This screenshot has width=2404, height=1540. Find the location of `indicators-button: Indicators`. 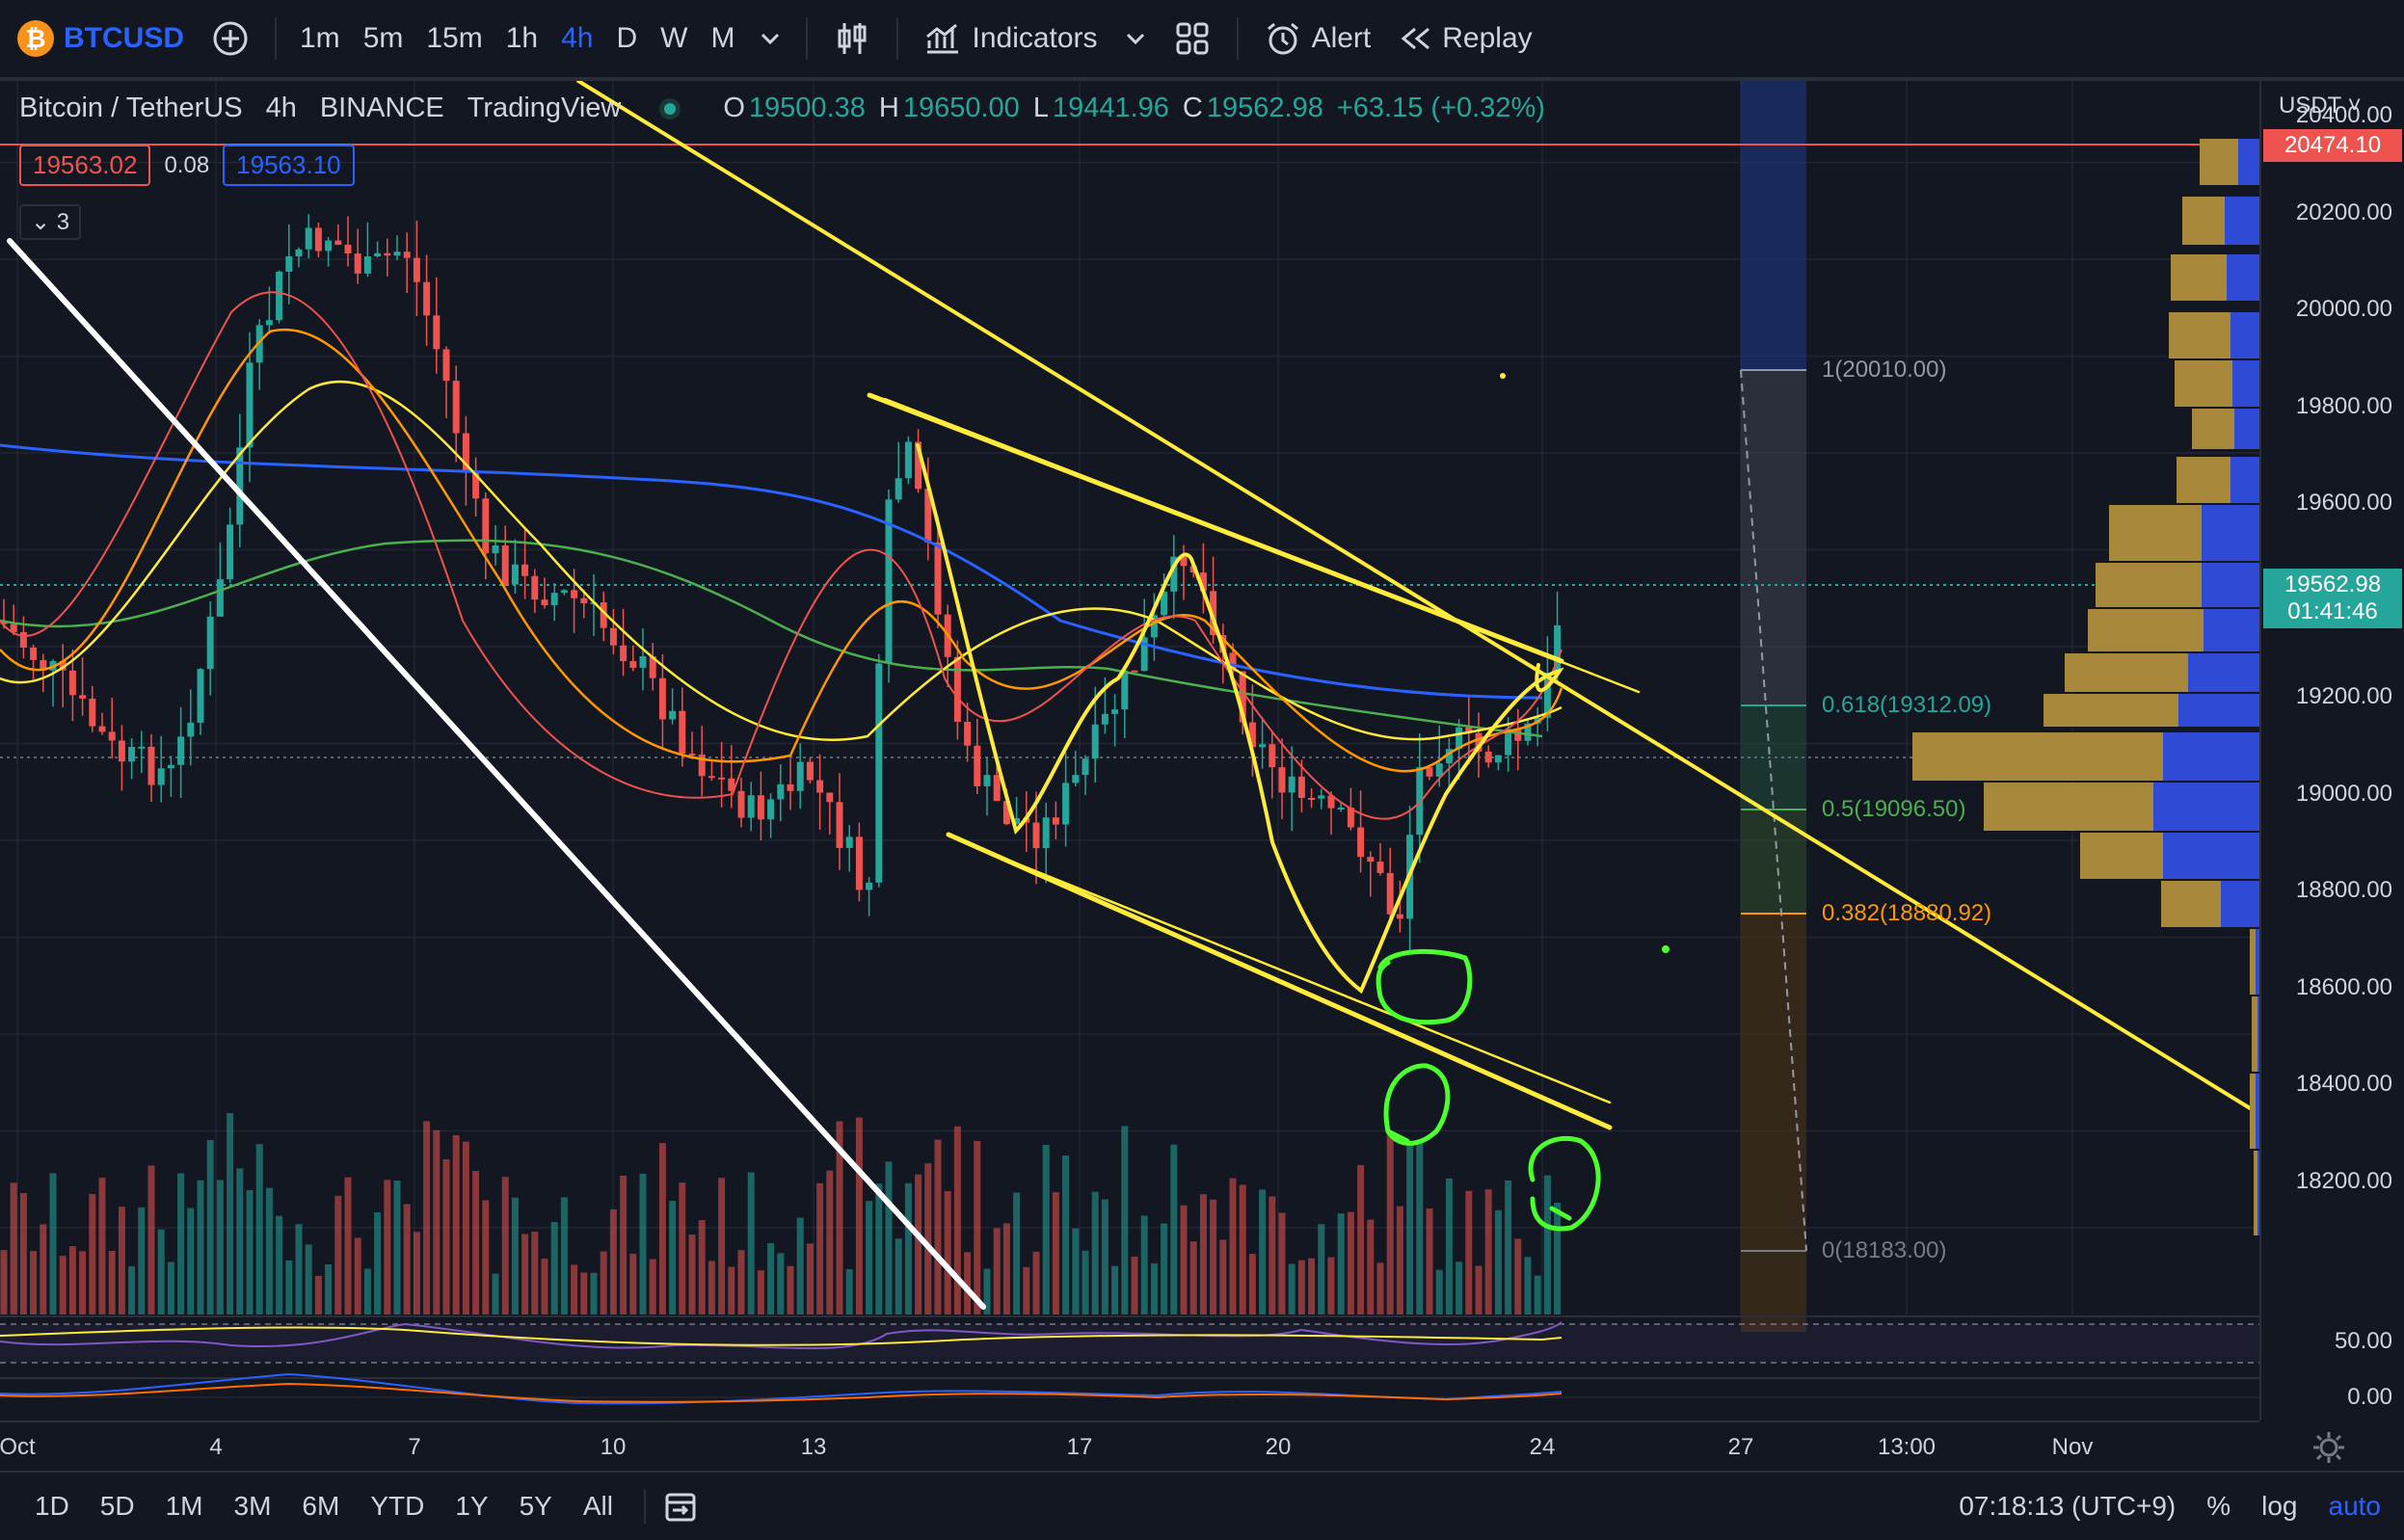

indicators-button: Indicators is located at coordinates (1010, 38).